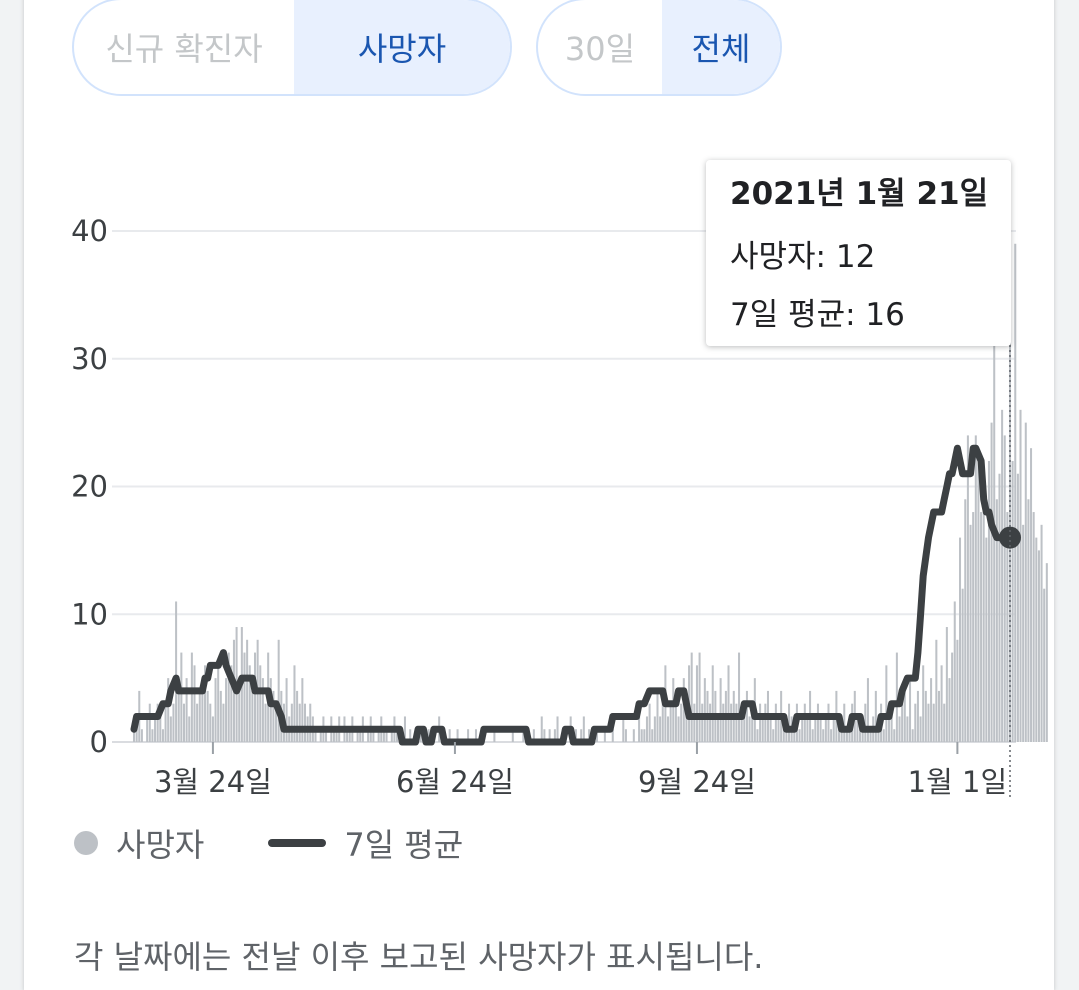  Describe the element at coordinates (600, 49) in the screenshot. I see `toggle-30-days: 30일` at that location.